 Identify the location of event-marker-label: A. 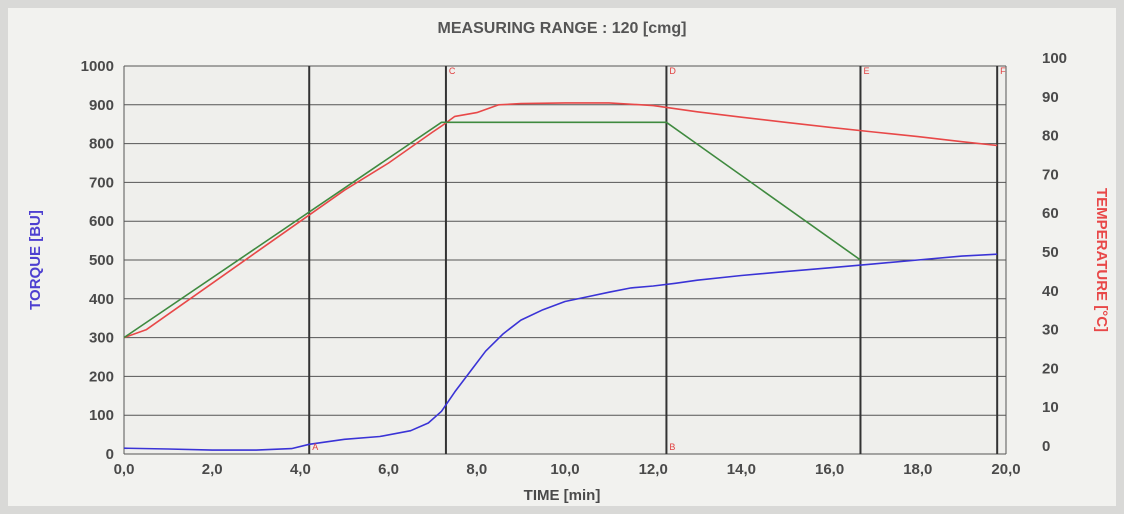
(315, 447).